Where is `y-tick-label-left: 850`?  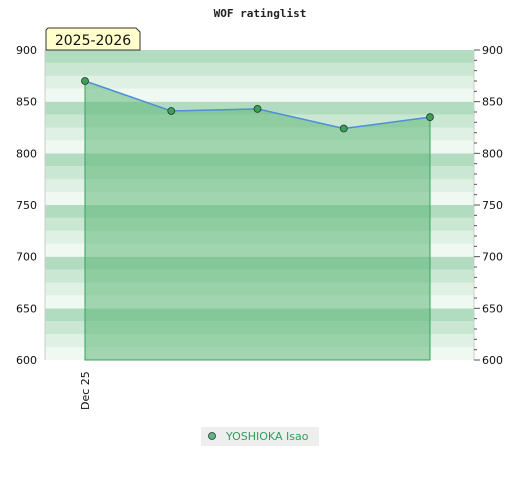 y-tick-label-left: 850 is located at coordinates (26, 102).